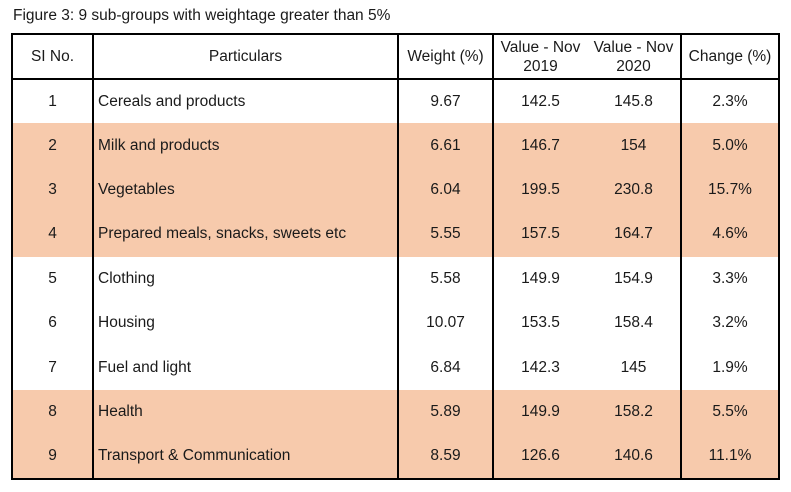 This screenshot has height=492, width=791. I want to click on value-2020-cell: 158.2, so click(634, 412).